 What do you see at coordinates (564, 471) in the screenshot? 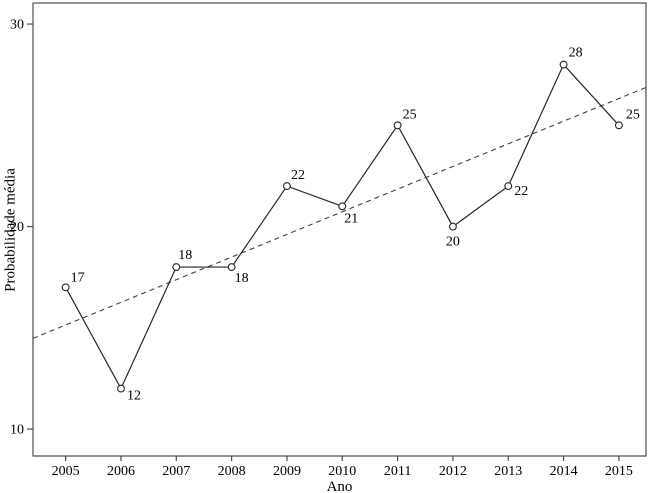
I see `x-axis-tick-label: 2014` at bounding box center [564, 471].